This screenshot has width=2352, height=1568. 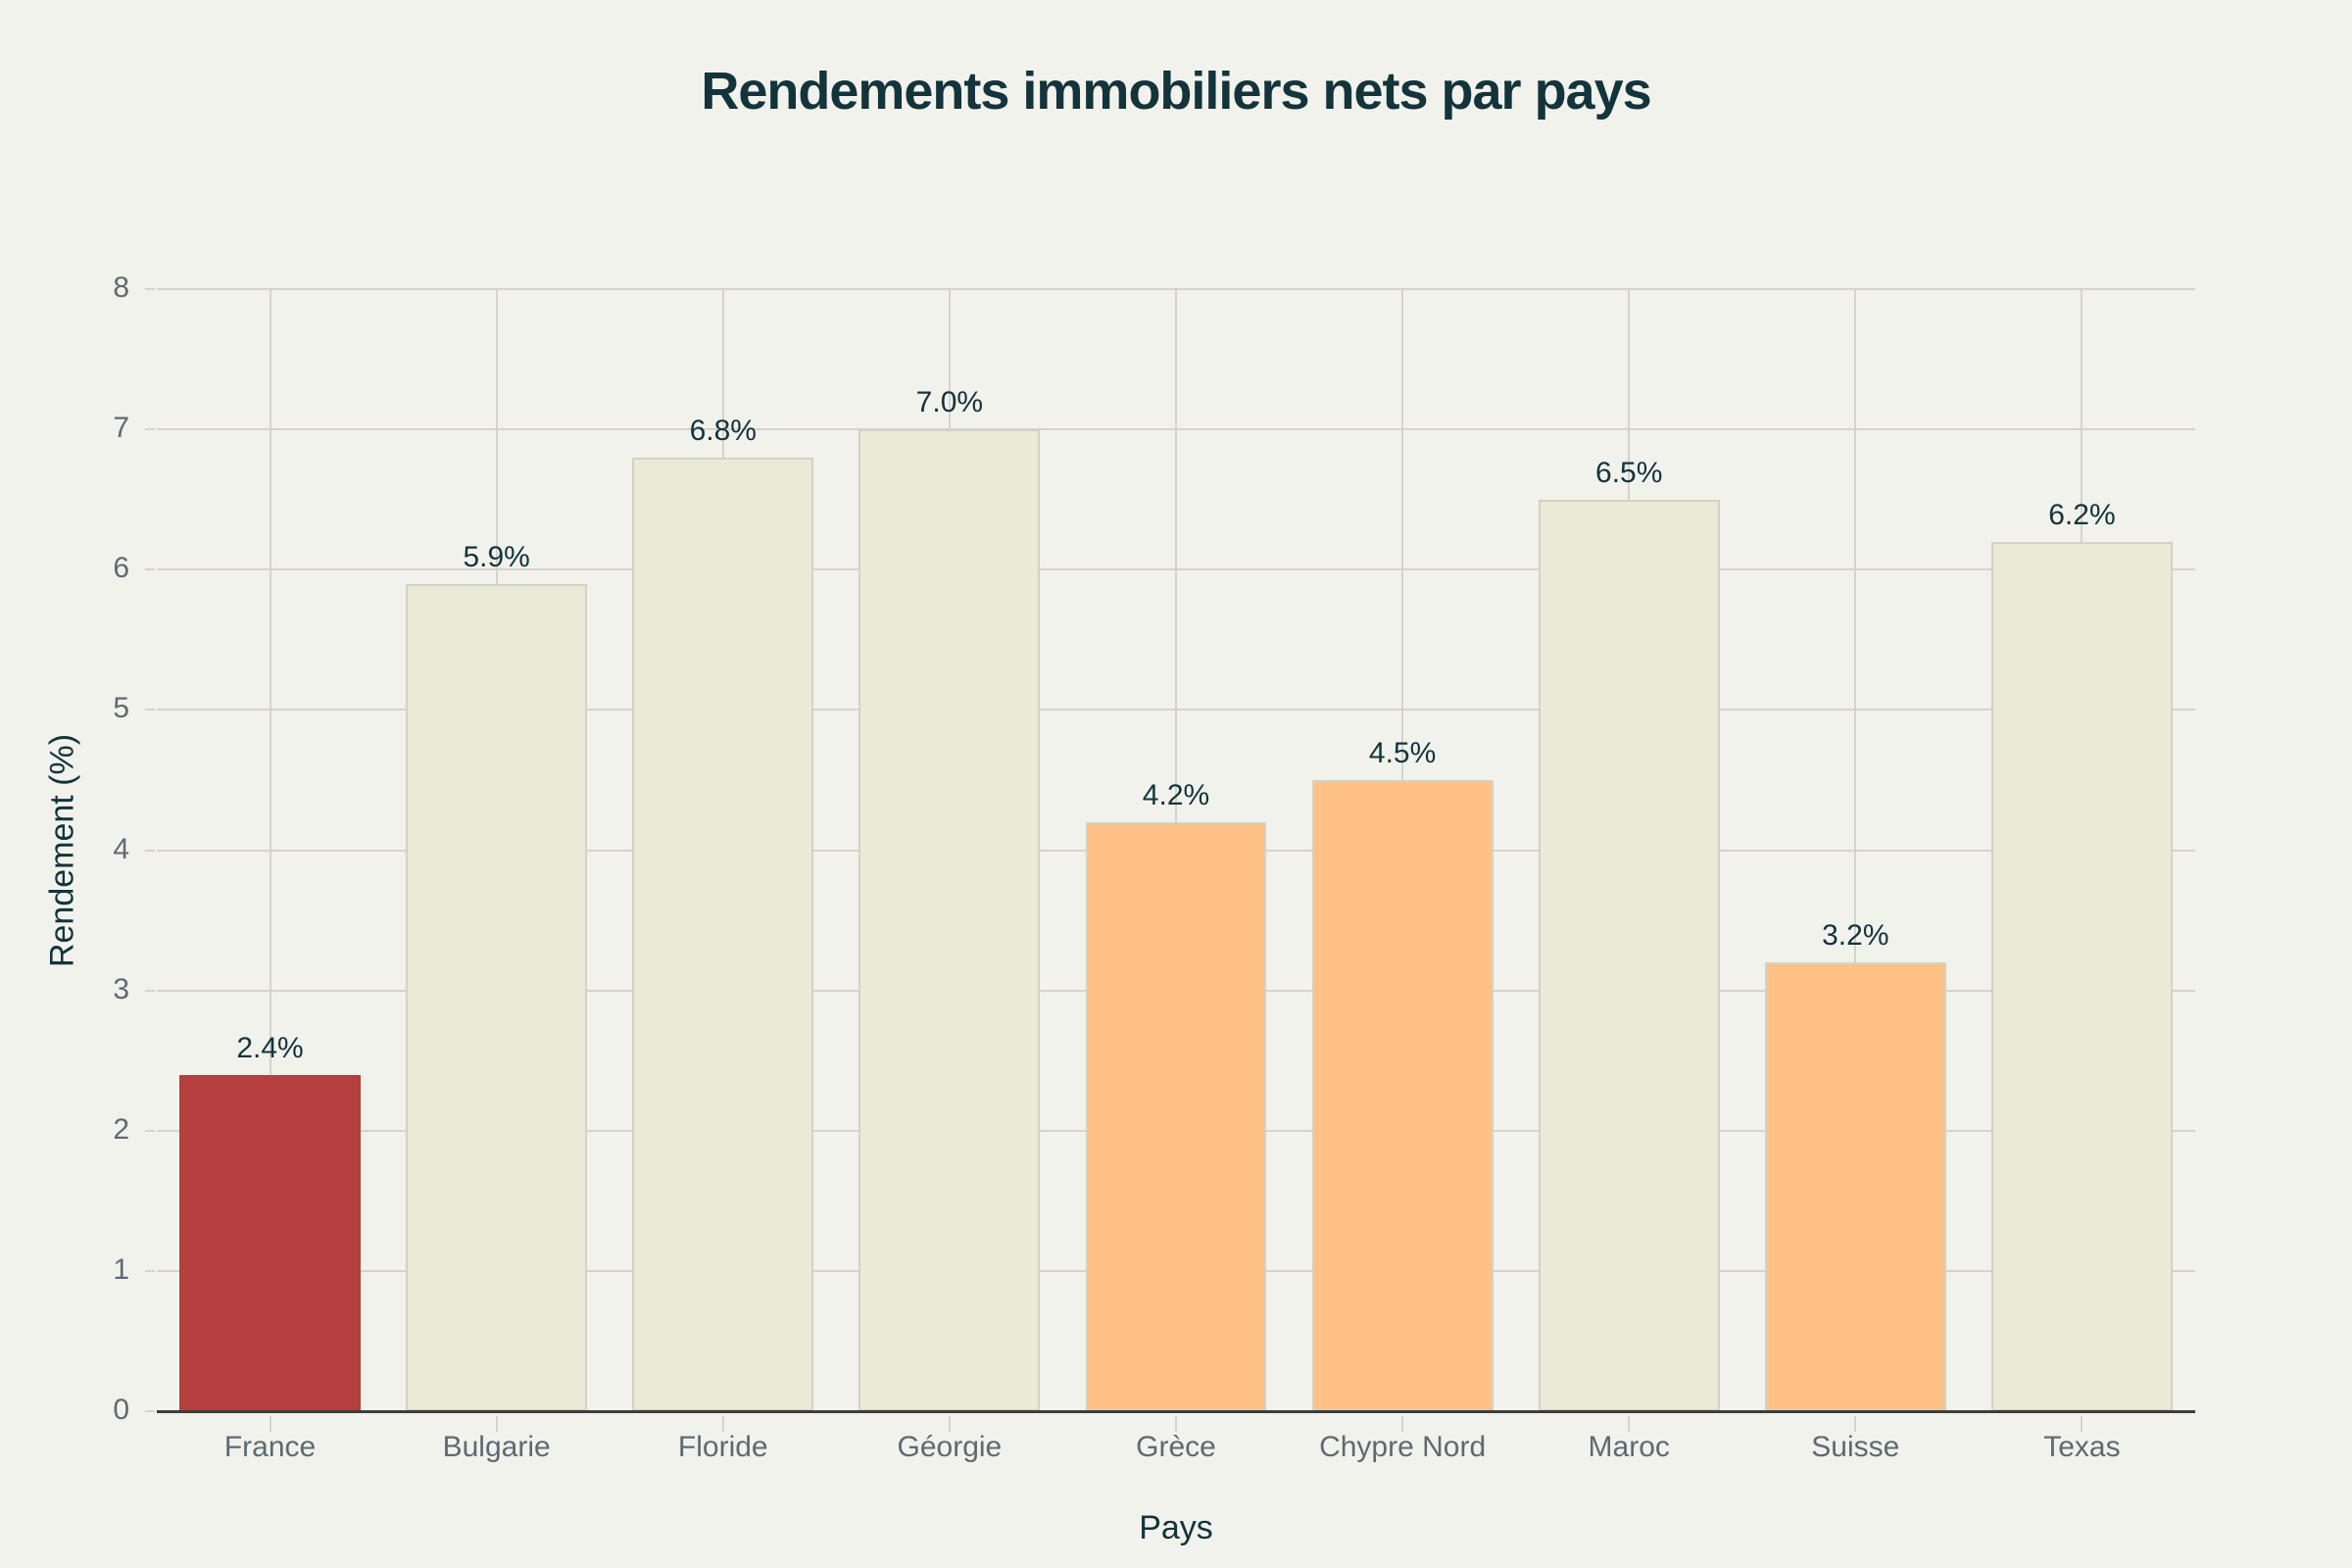 I want to click on x-tick-label: Géorgie, so click(x=950, y=1447).